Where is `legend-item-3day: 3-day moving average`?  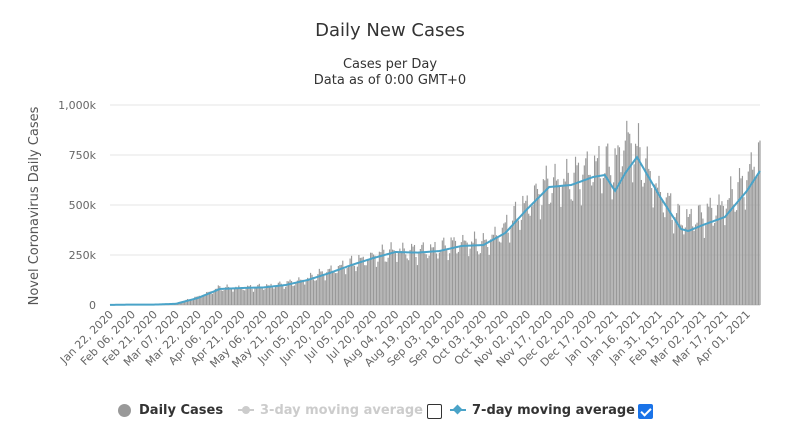 legend-item-3day: 3-day moving average is located at coordinates (330, 410).